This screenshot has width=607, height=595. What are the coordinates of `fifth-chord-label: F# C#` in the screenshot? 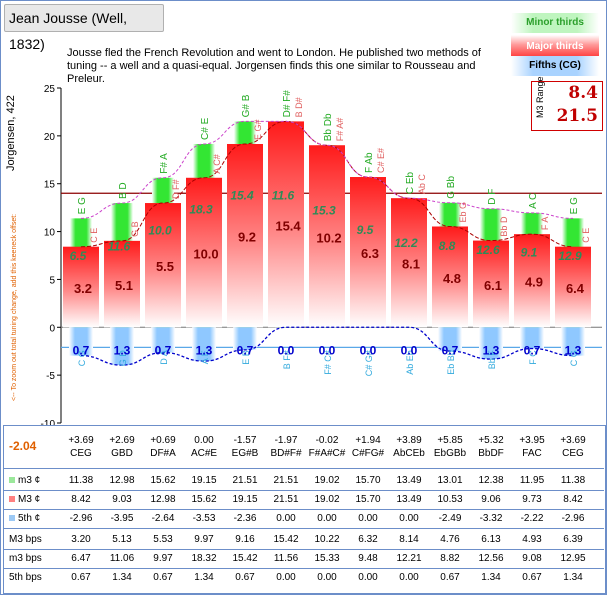 It's located at (328, 362).